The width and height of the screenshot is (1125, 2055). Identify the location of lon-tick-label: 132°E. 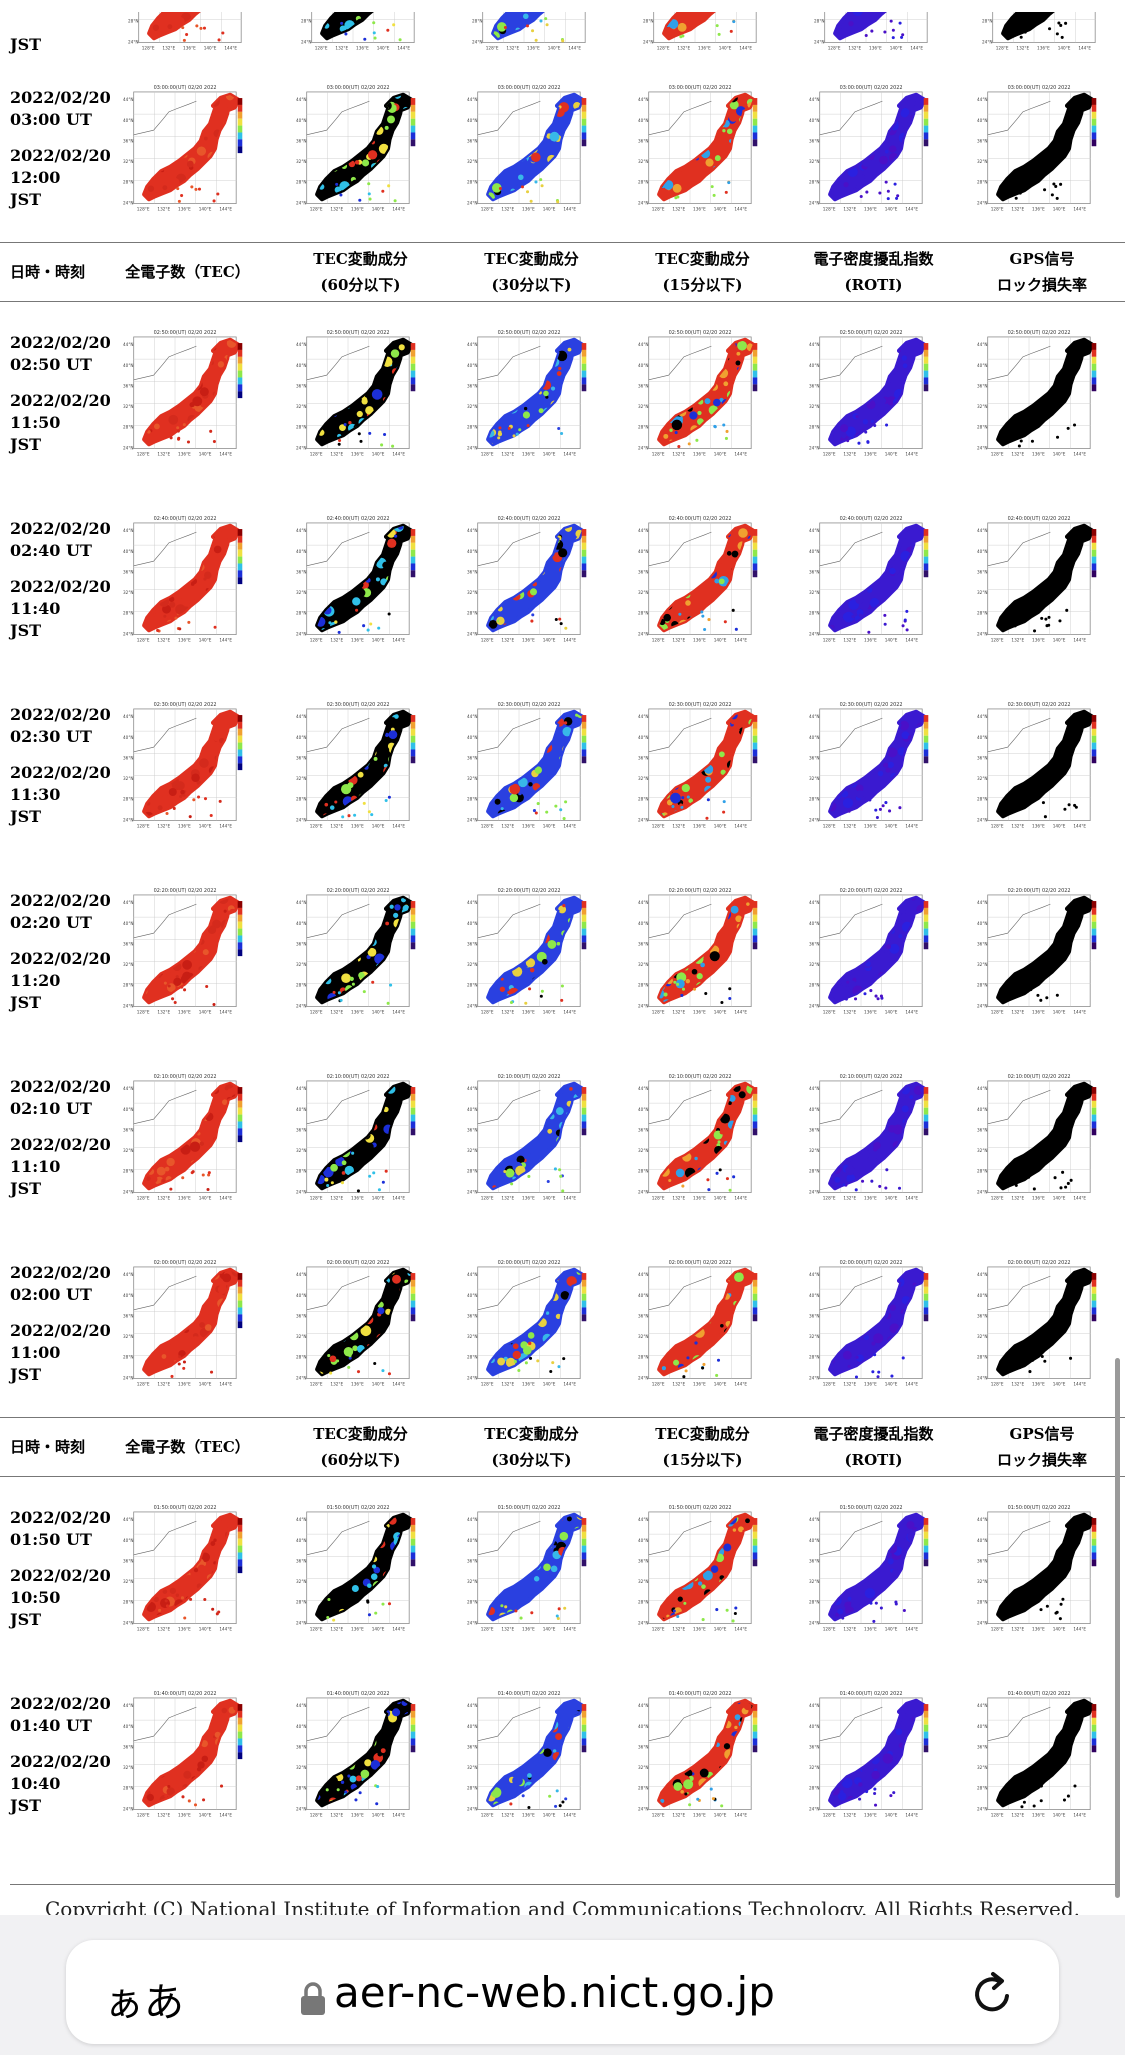
(507, 1814).